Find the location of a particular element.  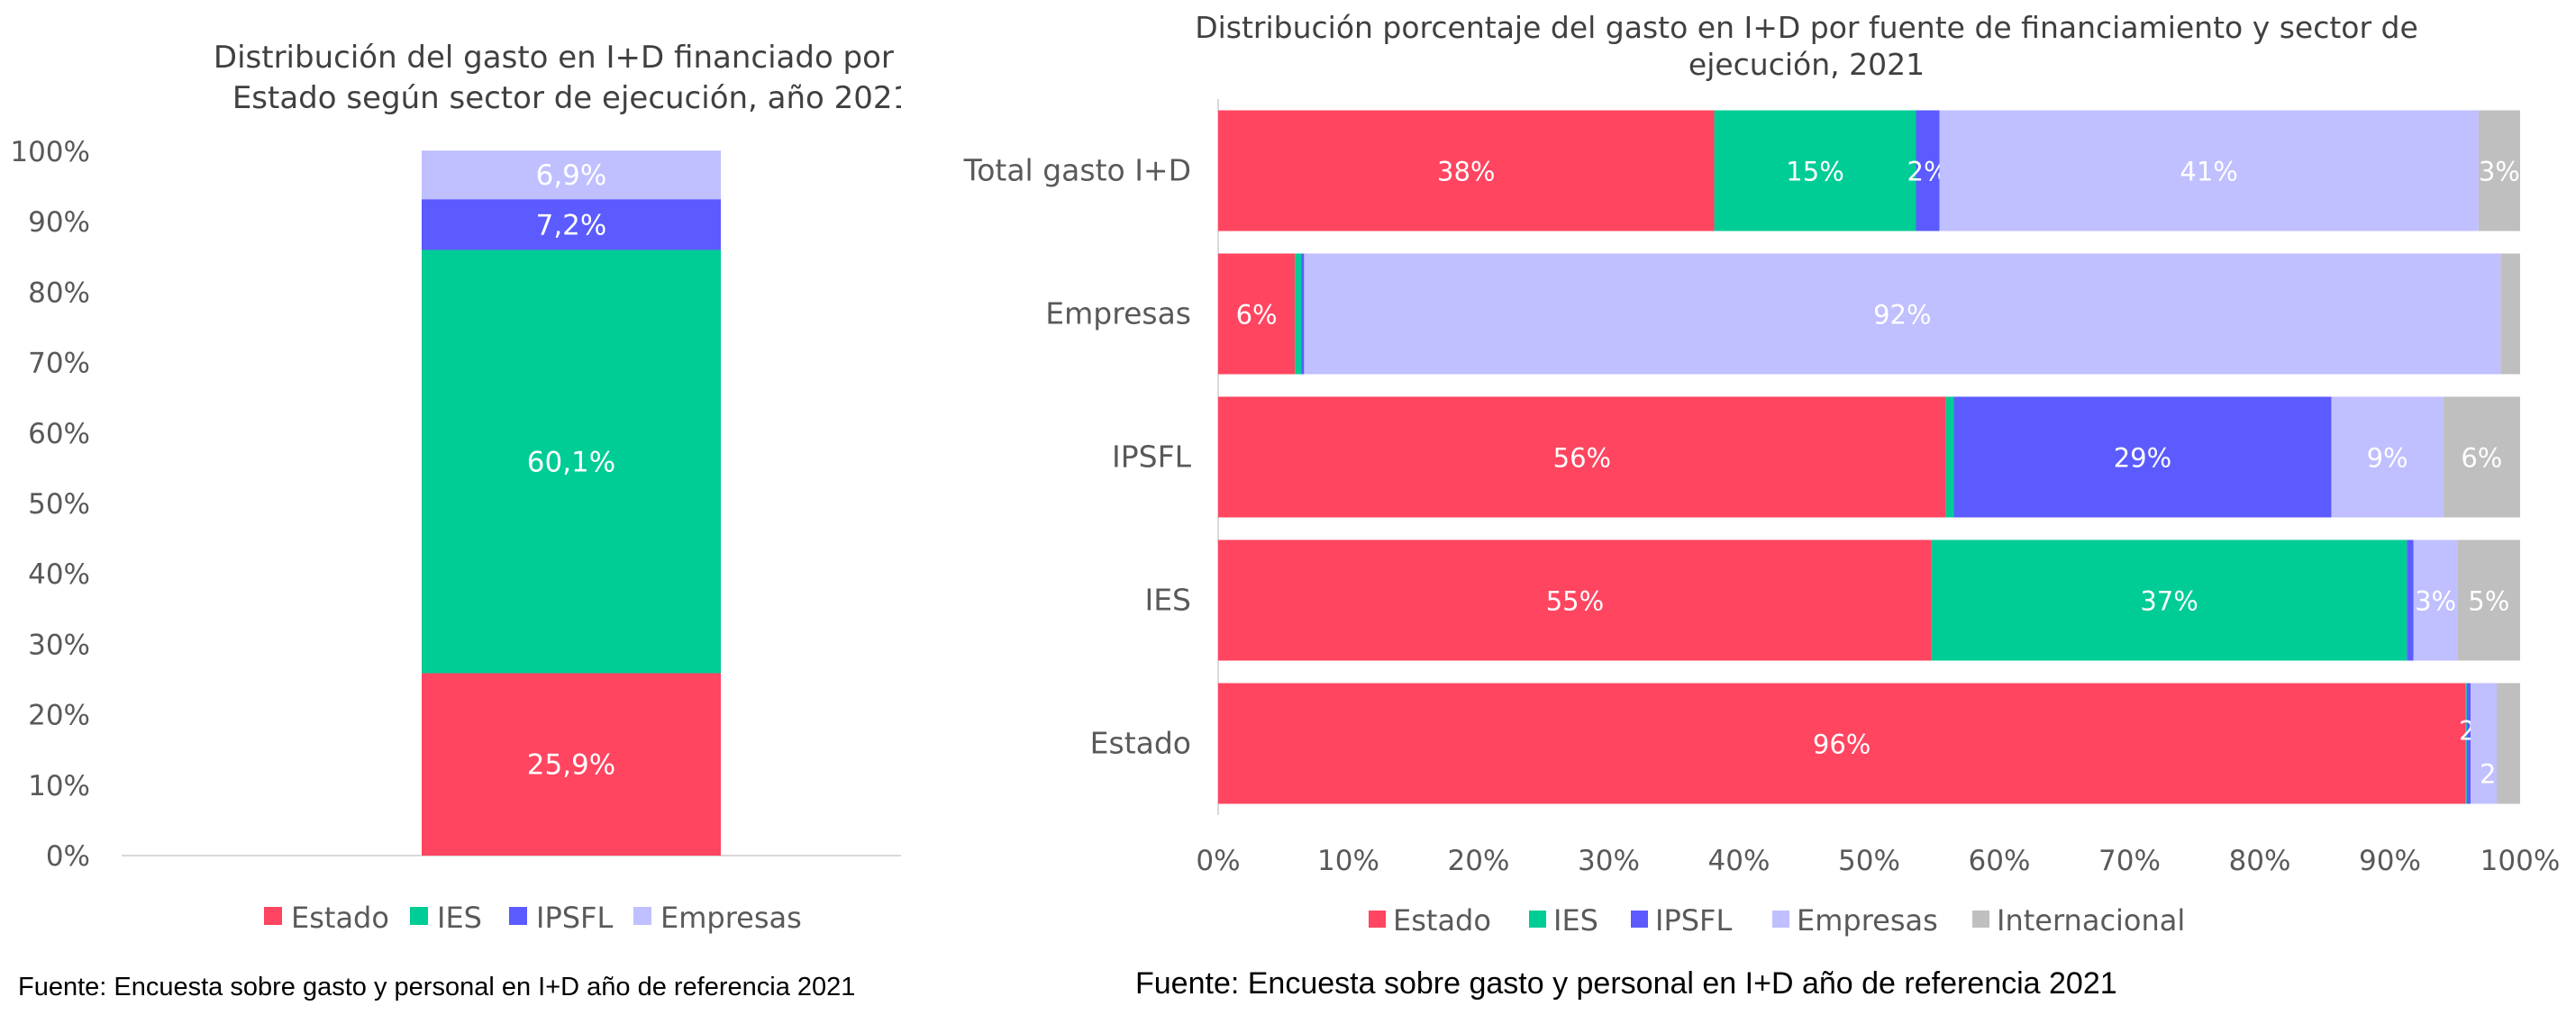

right-legend-swatch-internacional is located at coordinates (1980, 919).